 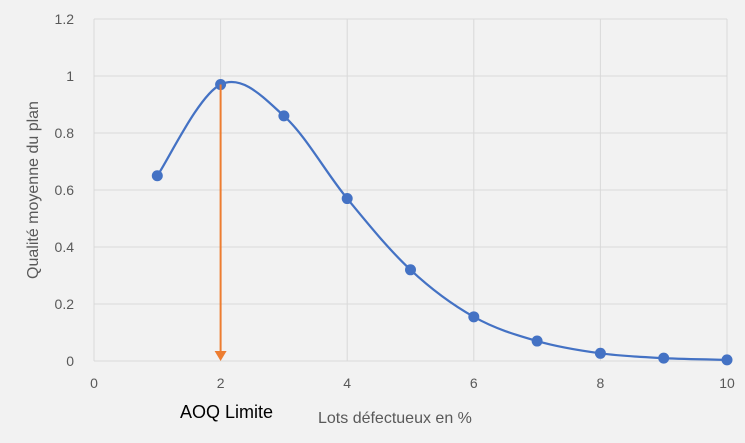 I want to click on y-tick-label: 1, so click(x=70, y=76).